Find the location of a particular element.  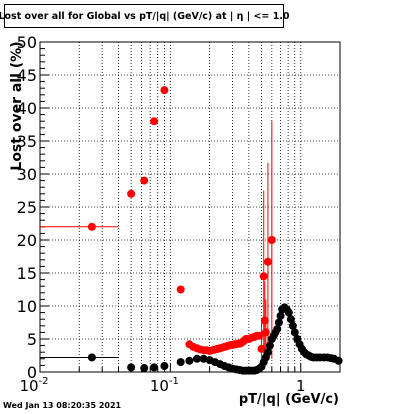

x-tick-label: 10⁻² is located at coordinates (33, 385).